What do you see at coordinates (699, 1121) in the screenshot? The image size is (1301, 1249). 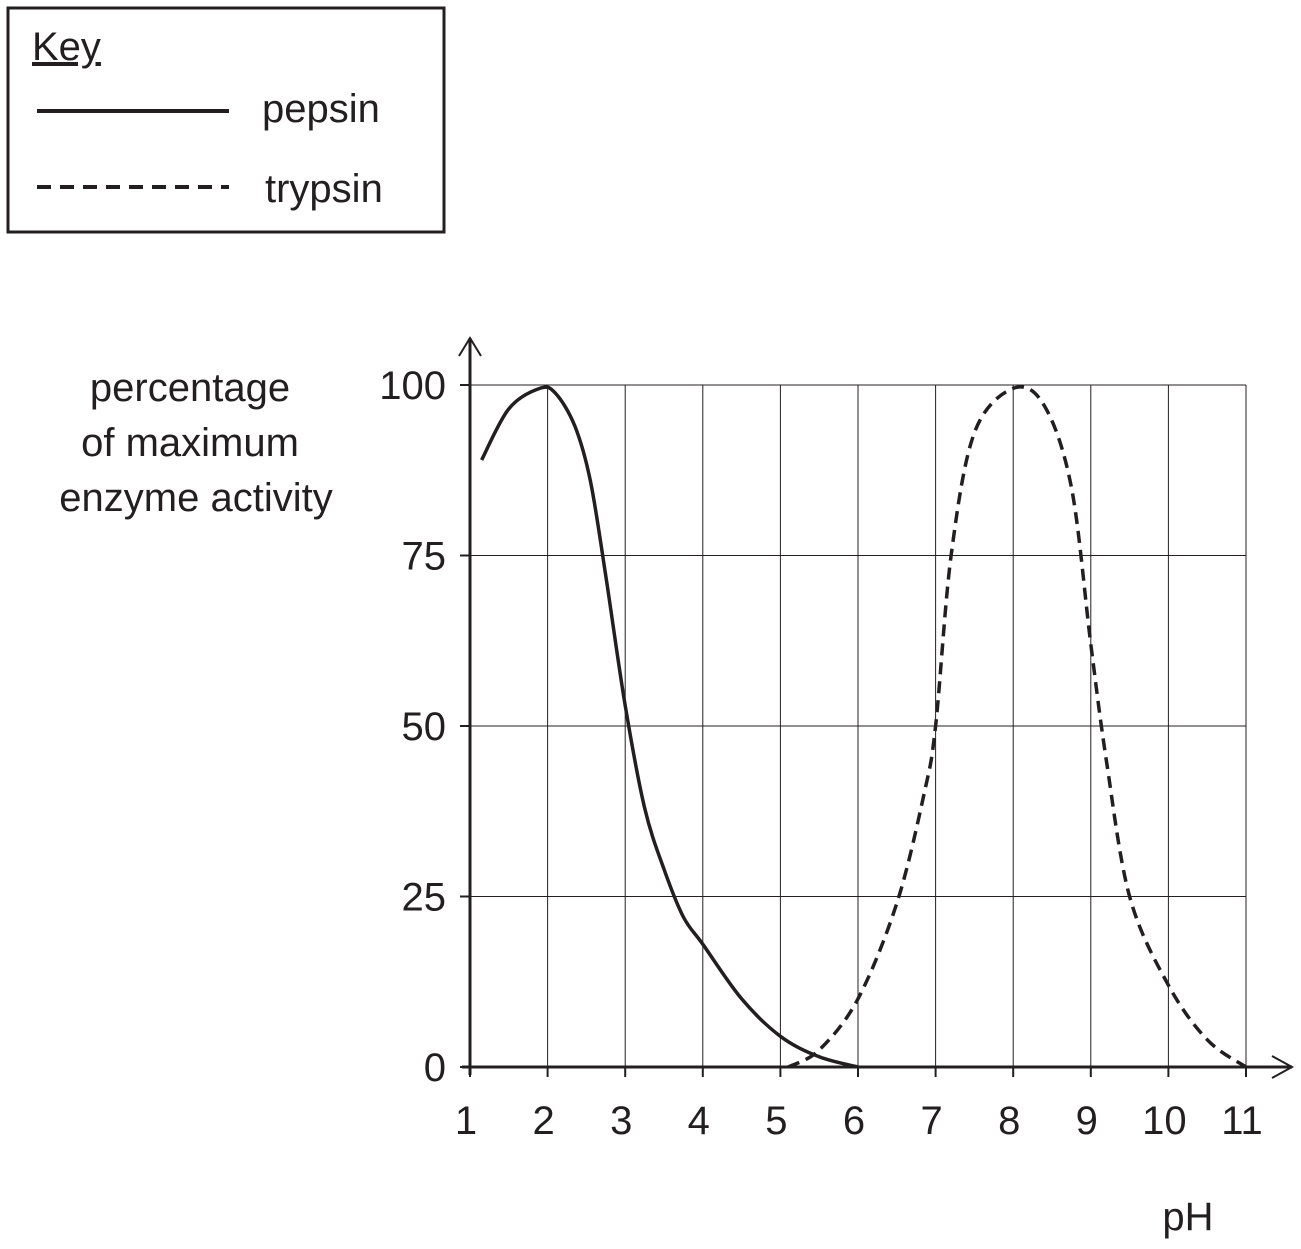 I see `x-tick-label-4: 4` at bounding box center [699, 1121].